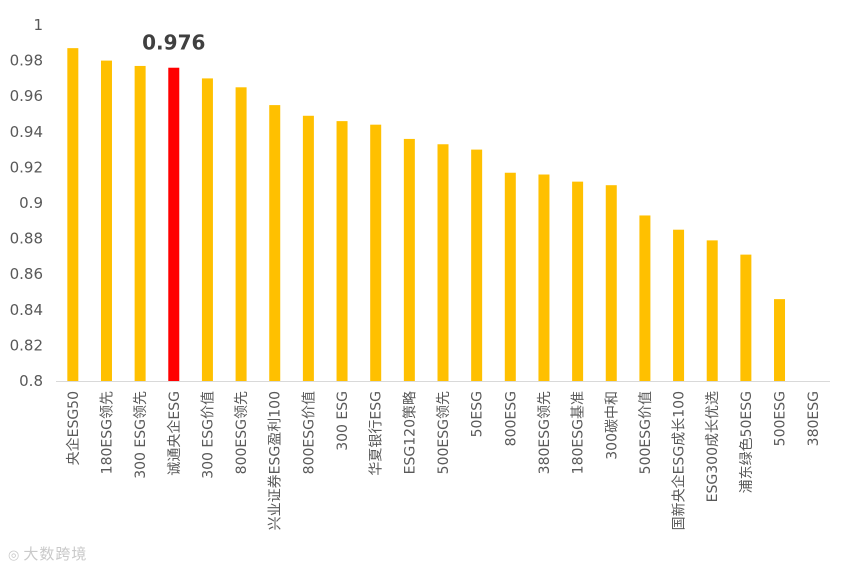 This screenshot has height=573, width=855. I want to click on y-tick-label: 0.98, so click(26, 61).